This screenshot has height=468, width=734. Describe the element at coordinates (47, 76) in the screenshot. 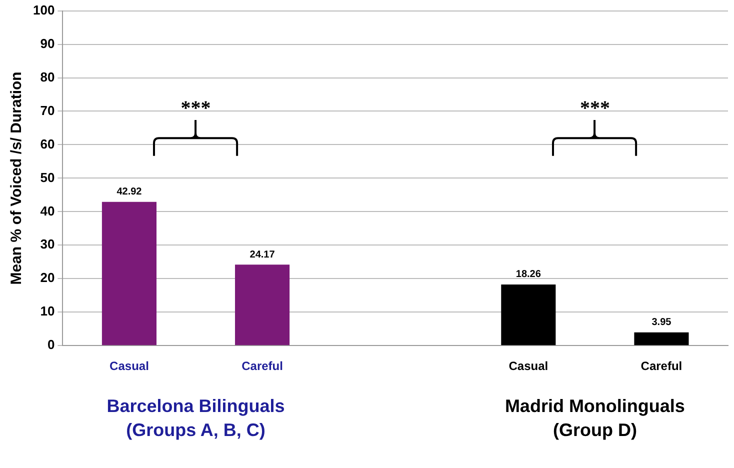

I see `y-tick-label: 80` at that location.